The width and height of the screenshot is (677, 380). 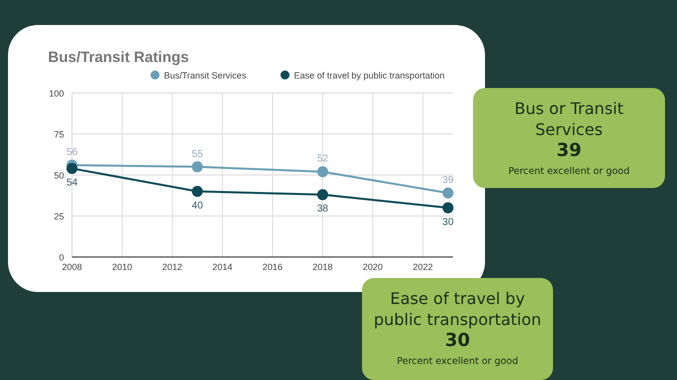 What do you see at coordinates (72, 182) in the screenshot?
I see `data-label: 54` at bounding box center [72, 182].